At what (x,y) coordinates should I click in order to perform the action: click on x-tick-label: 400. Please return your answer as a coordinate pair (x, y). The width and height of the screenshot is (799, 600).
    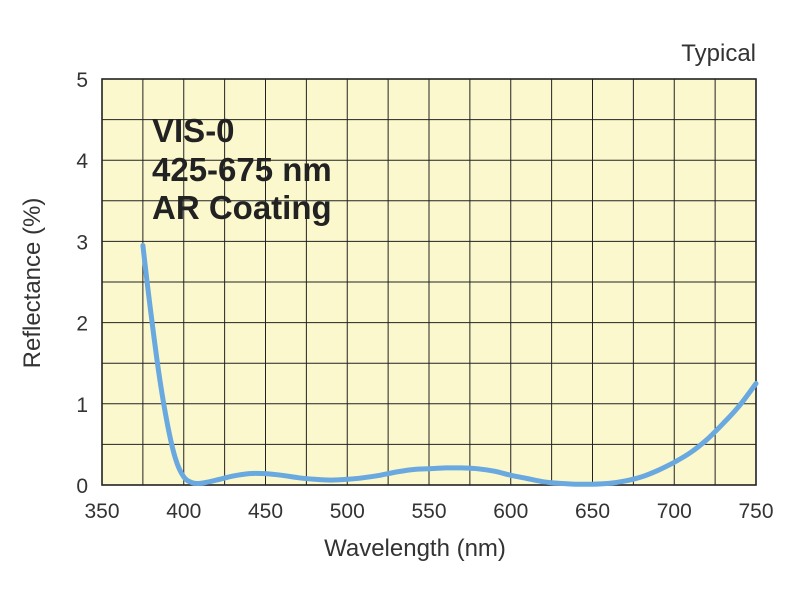
    Looking at the image, I should click on (183, 511).